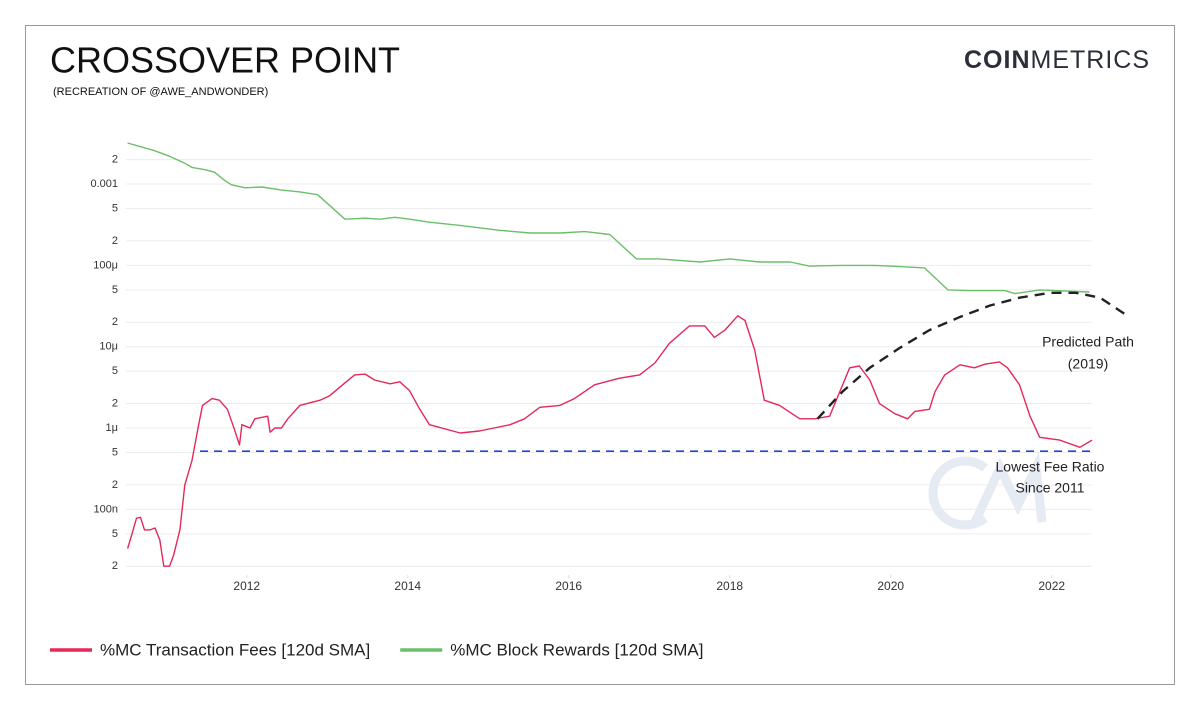 The width and height of the screenshot is (1200, 709). What do you see at coordinates (235, 649) in the screenshot?
I see `legend-label: %MC Transaction Fees [120d SMA]` at bounding box center [235, 649].